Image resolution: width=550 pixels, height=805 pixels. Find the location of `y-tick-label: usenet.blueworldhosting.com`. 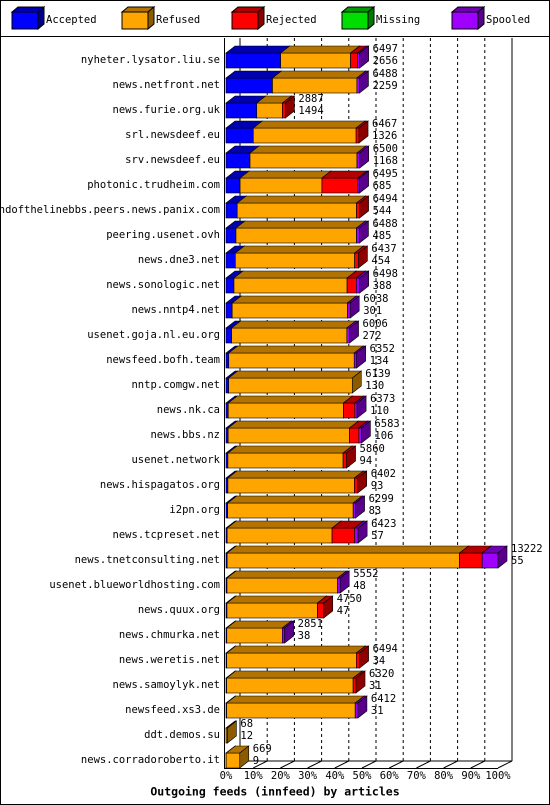

y-tick-label: usenet.blueworldhosting.com is located at coordinates (134, 585).